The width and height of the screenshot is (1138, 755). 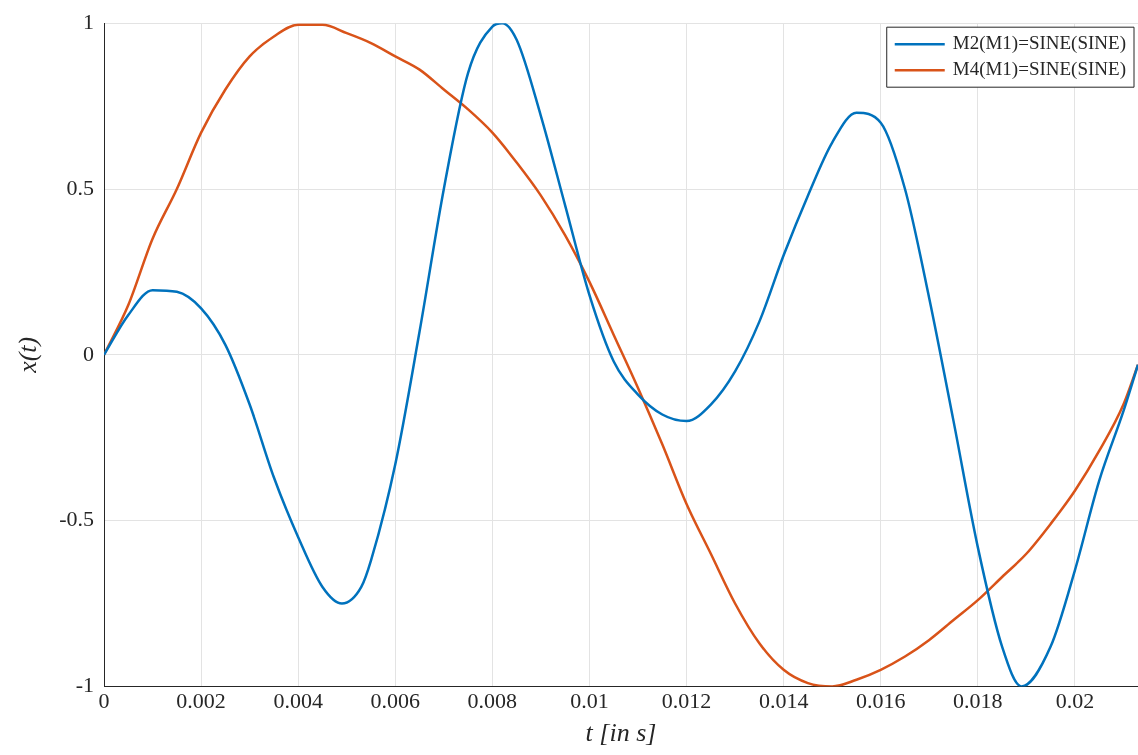 What do you see at coordinates (783, 701) in the screenshot?
I see `x-tick-label: 0.014` at bounding box center [783, 701].